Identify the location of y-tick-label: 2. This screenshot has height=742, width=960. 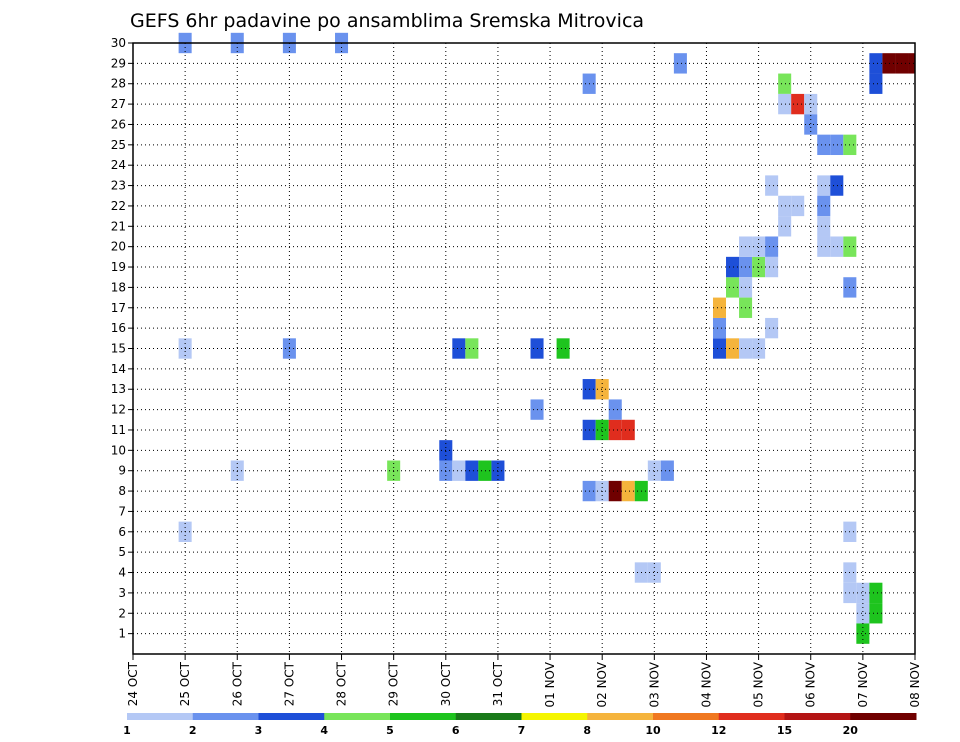
(122, 613).